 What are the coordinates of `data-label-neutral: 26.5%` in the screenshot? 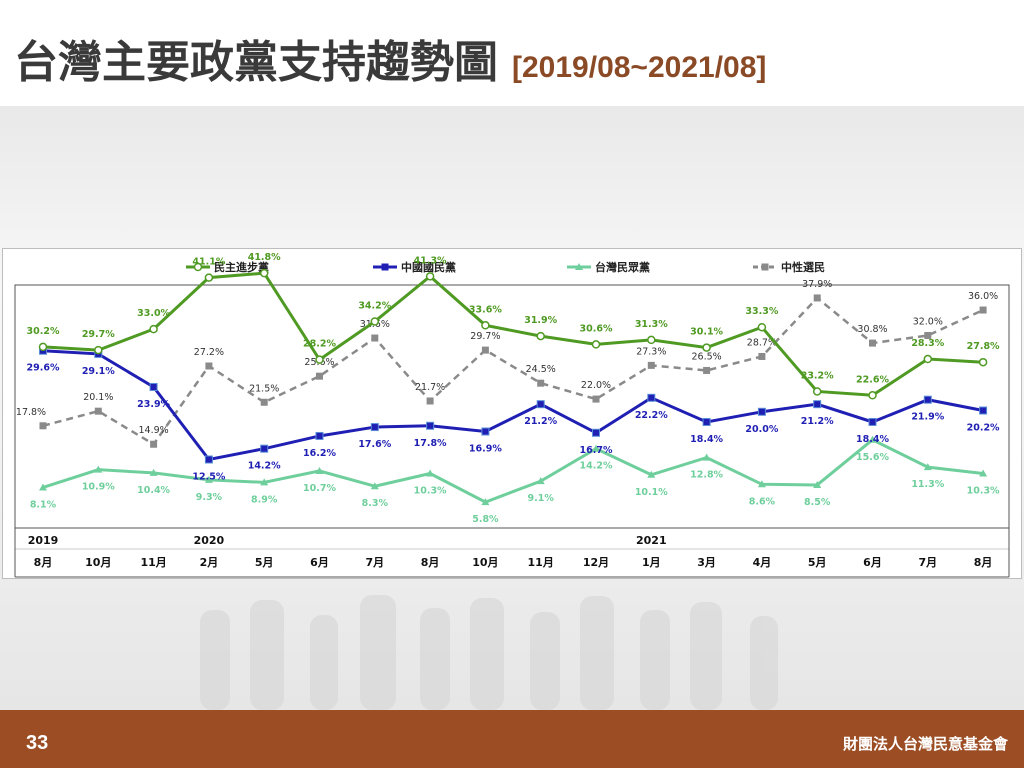 It's located at (707, 356).